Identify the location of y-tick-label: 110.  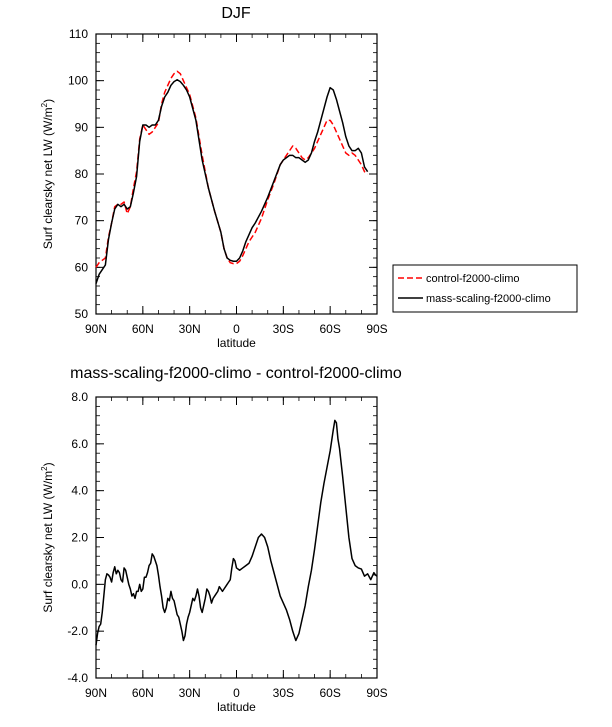
(78, 34).